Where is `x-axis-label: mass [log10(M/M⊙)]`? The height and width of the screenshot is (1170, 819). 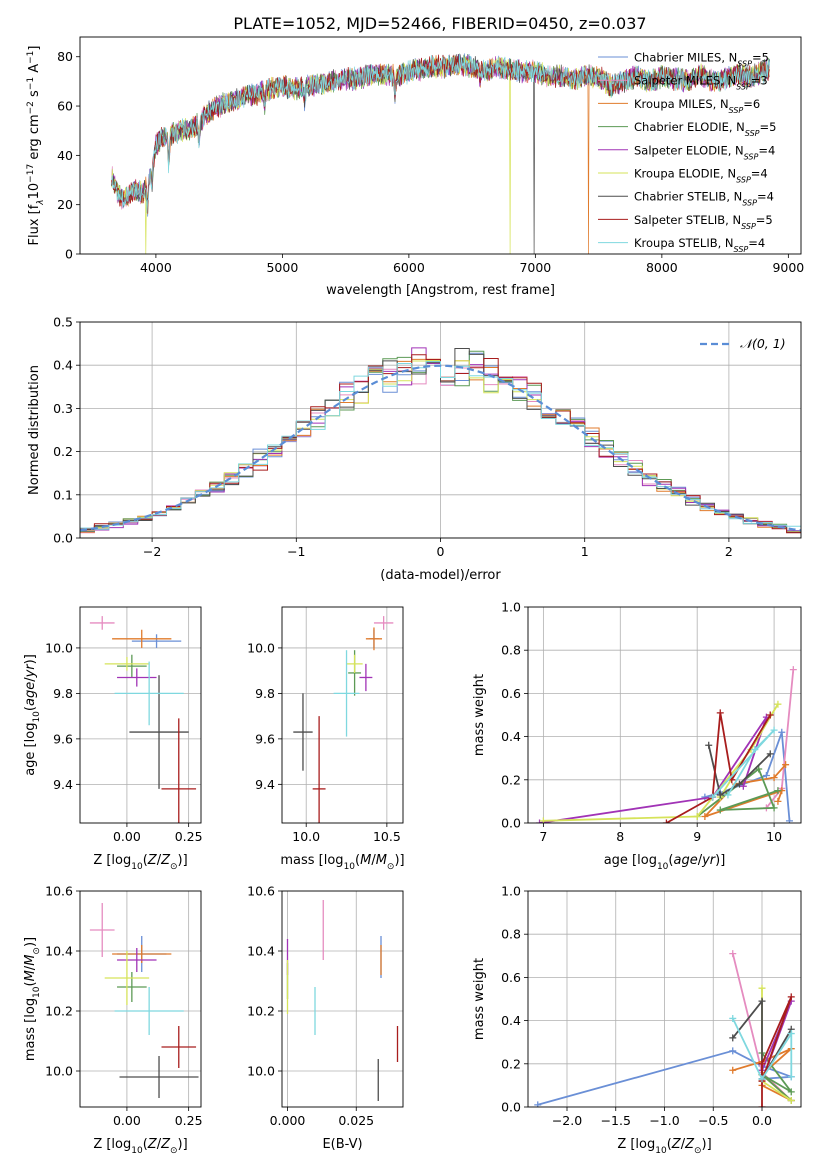
x-axis-label: mass [log10(M/M⊙)] is located at coordinates (342, 862).